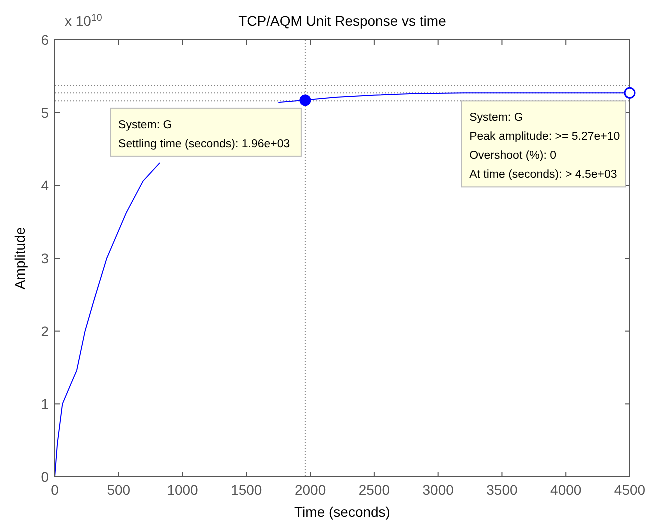 This screenshot has height=527, width=646. Describe the element at coordinates (310, 490) in the screenshot. I see `x-tick-label: 2000` at that location.